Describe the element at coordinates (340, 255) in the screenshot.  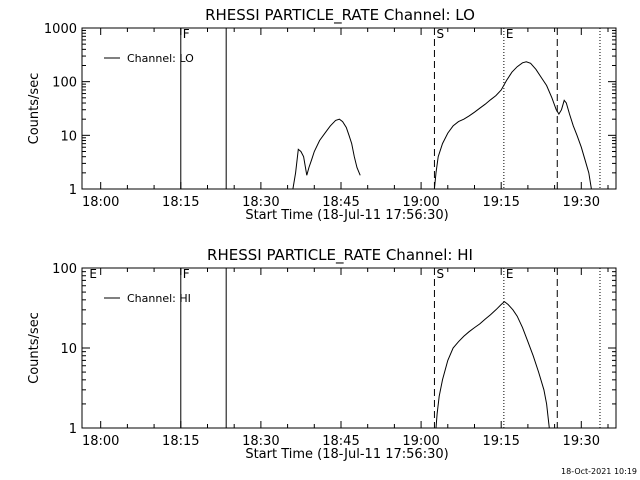
I see `chart-title: RHESSI PARTICLE_RATE Channel: HI` at that location.